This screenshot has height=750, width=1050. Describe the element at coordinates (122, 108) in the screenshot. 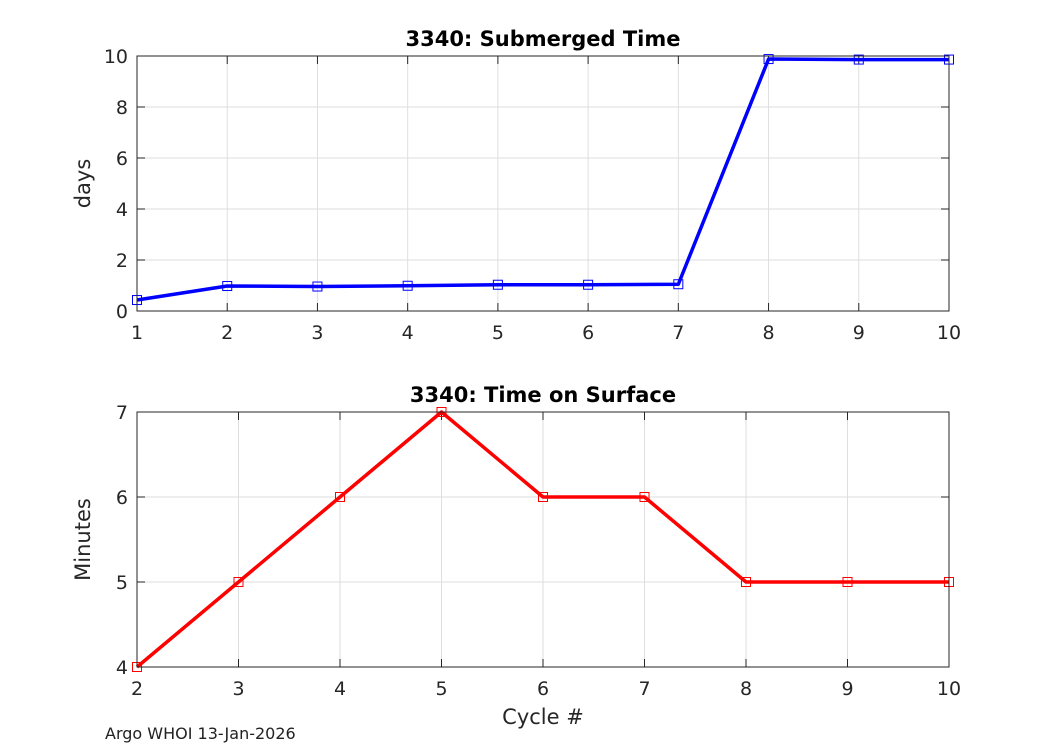

I see `submerged-y-tick-label: 8` at that location.